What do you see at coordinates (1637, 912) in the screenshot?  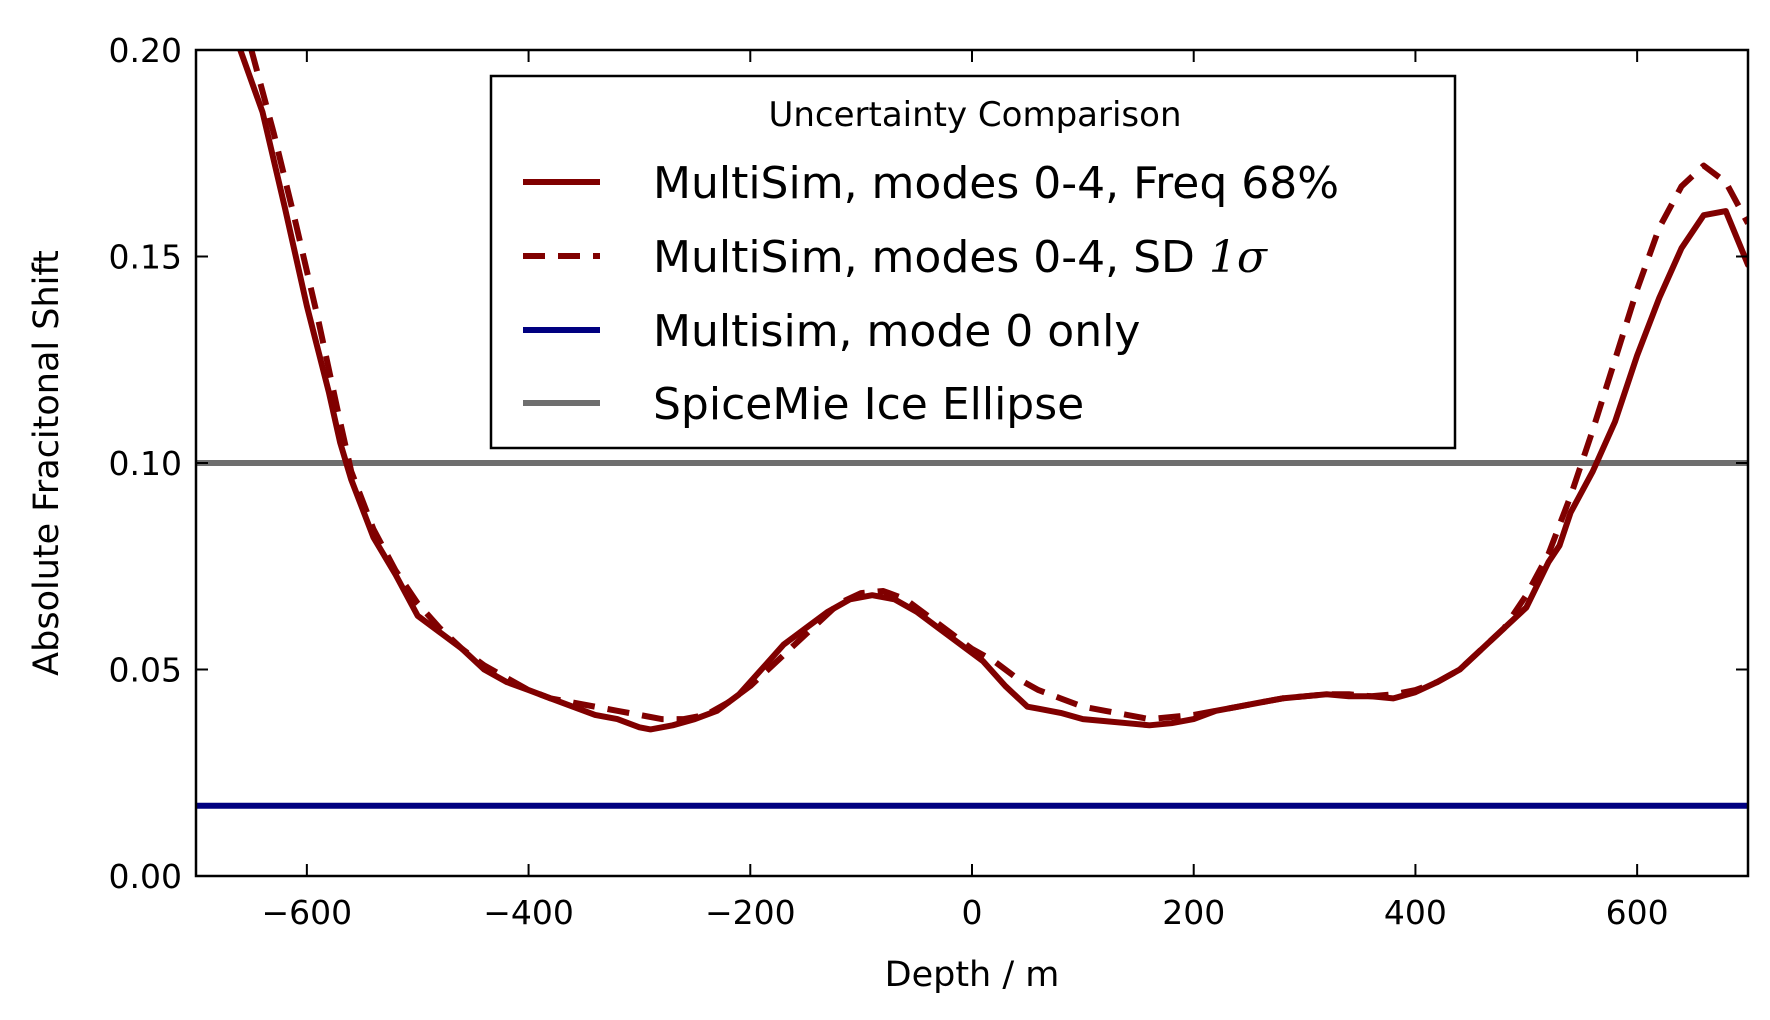 I see `x-tick-label: 600` at bounding box center [1637, 912].